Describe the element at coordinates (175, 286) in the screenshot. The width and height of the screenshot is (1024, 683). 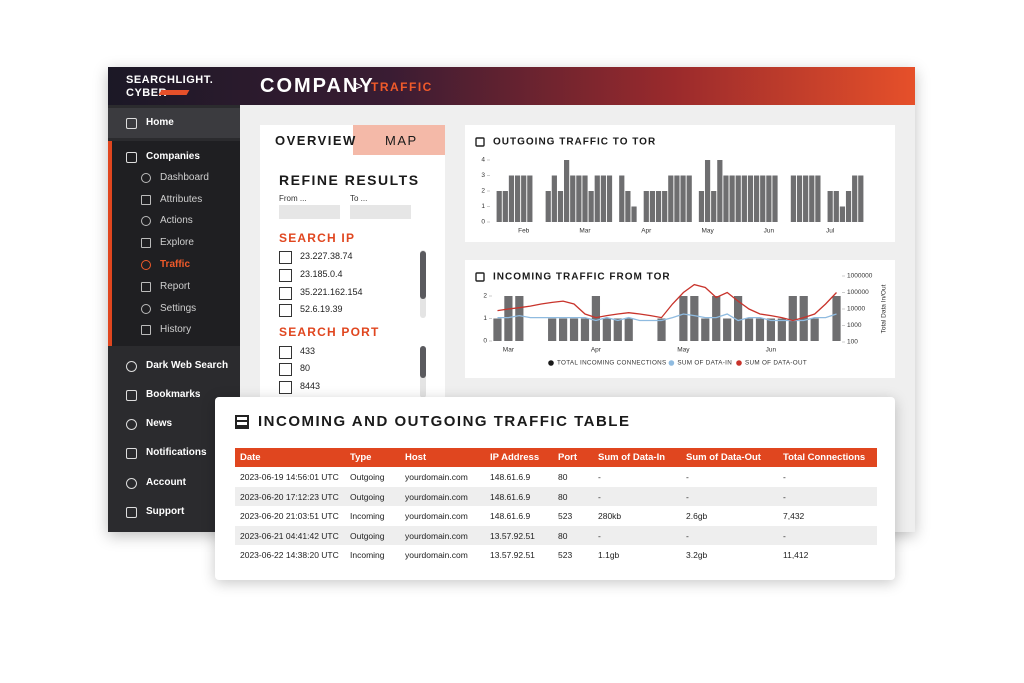
I see `nav-subitem: Report` at that location.